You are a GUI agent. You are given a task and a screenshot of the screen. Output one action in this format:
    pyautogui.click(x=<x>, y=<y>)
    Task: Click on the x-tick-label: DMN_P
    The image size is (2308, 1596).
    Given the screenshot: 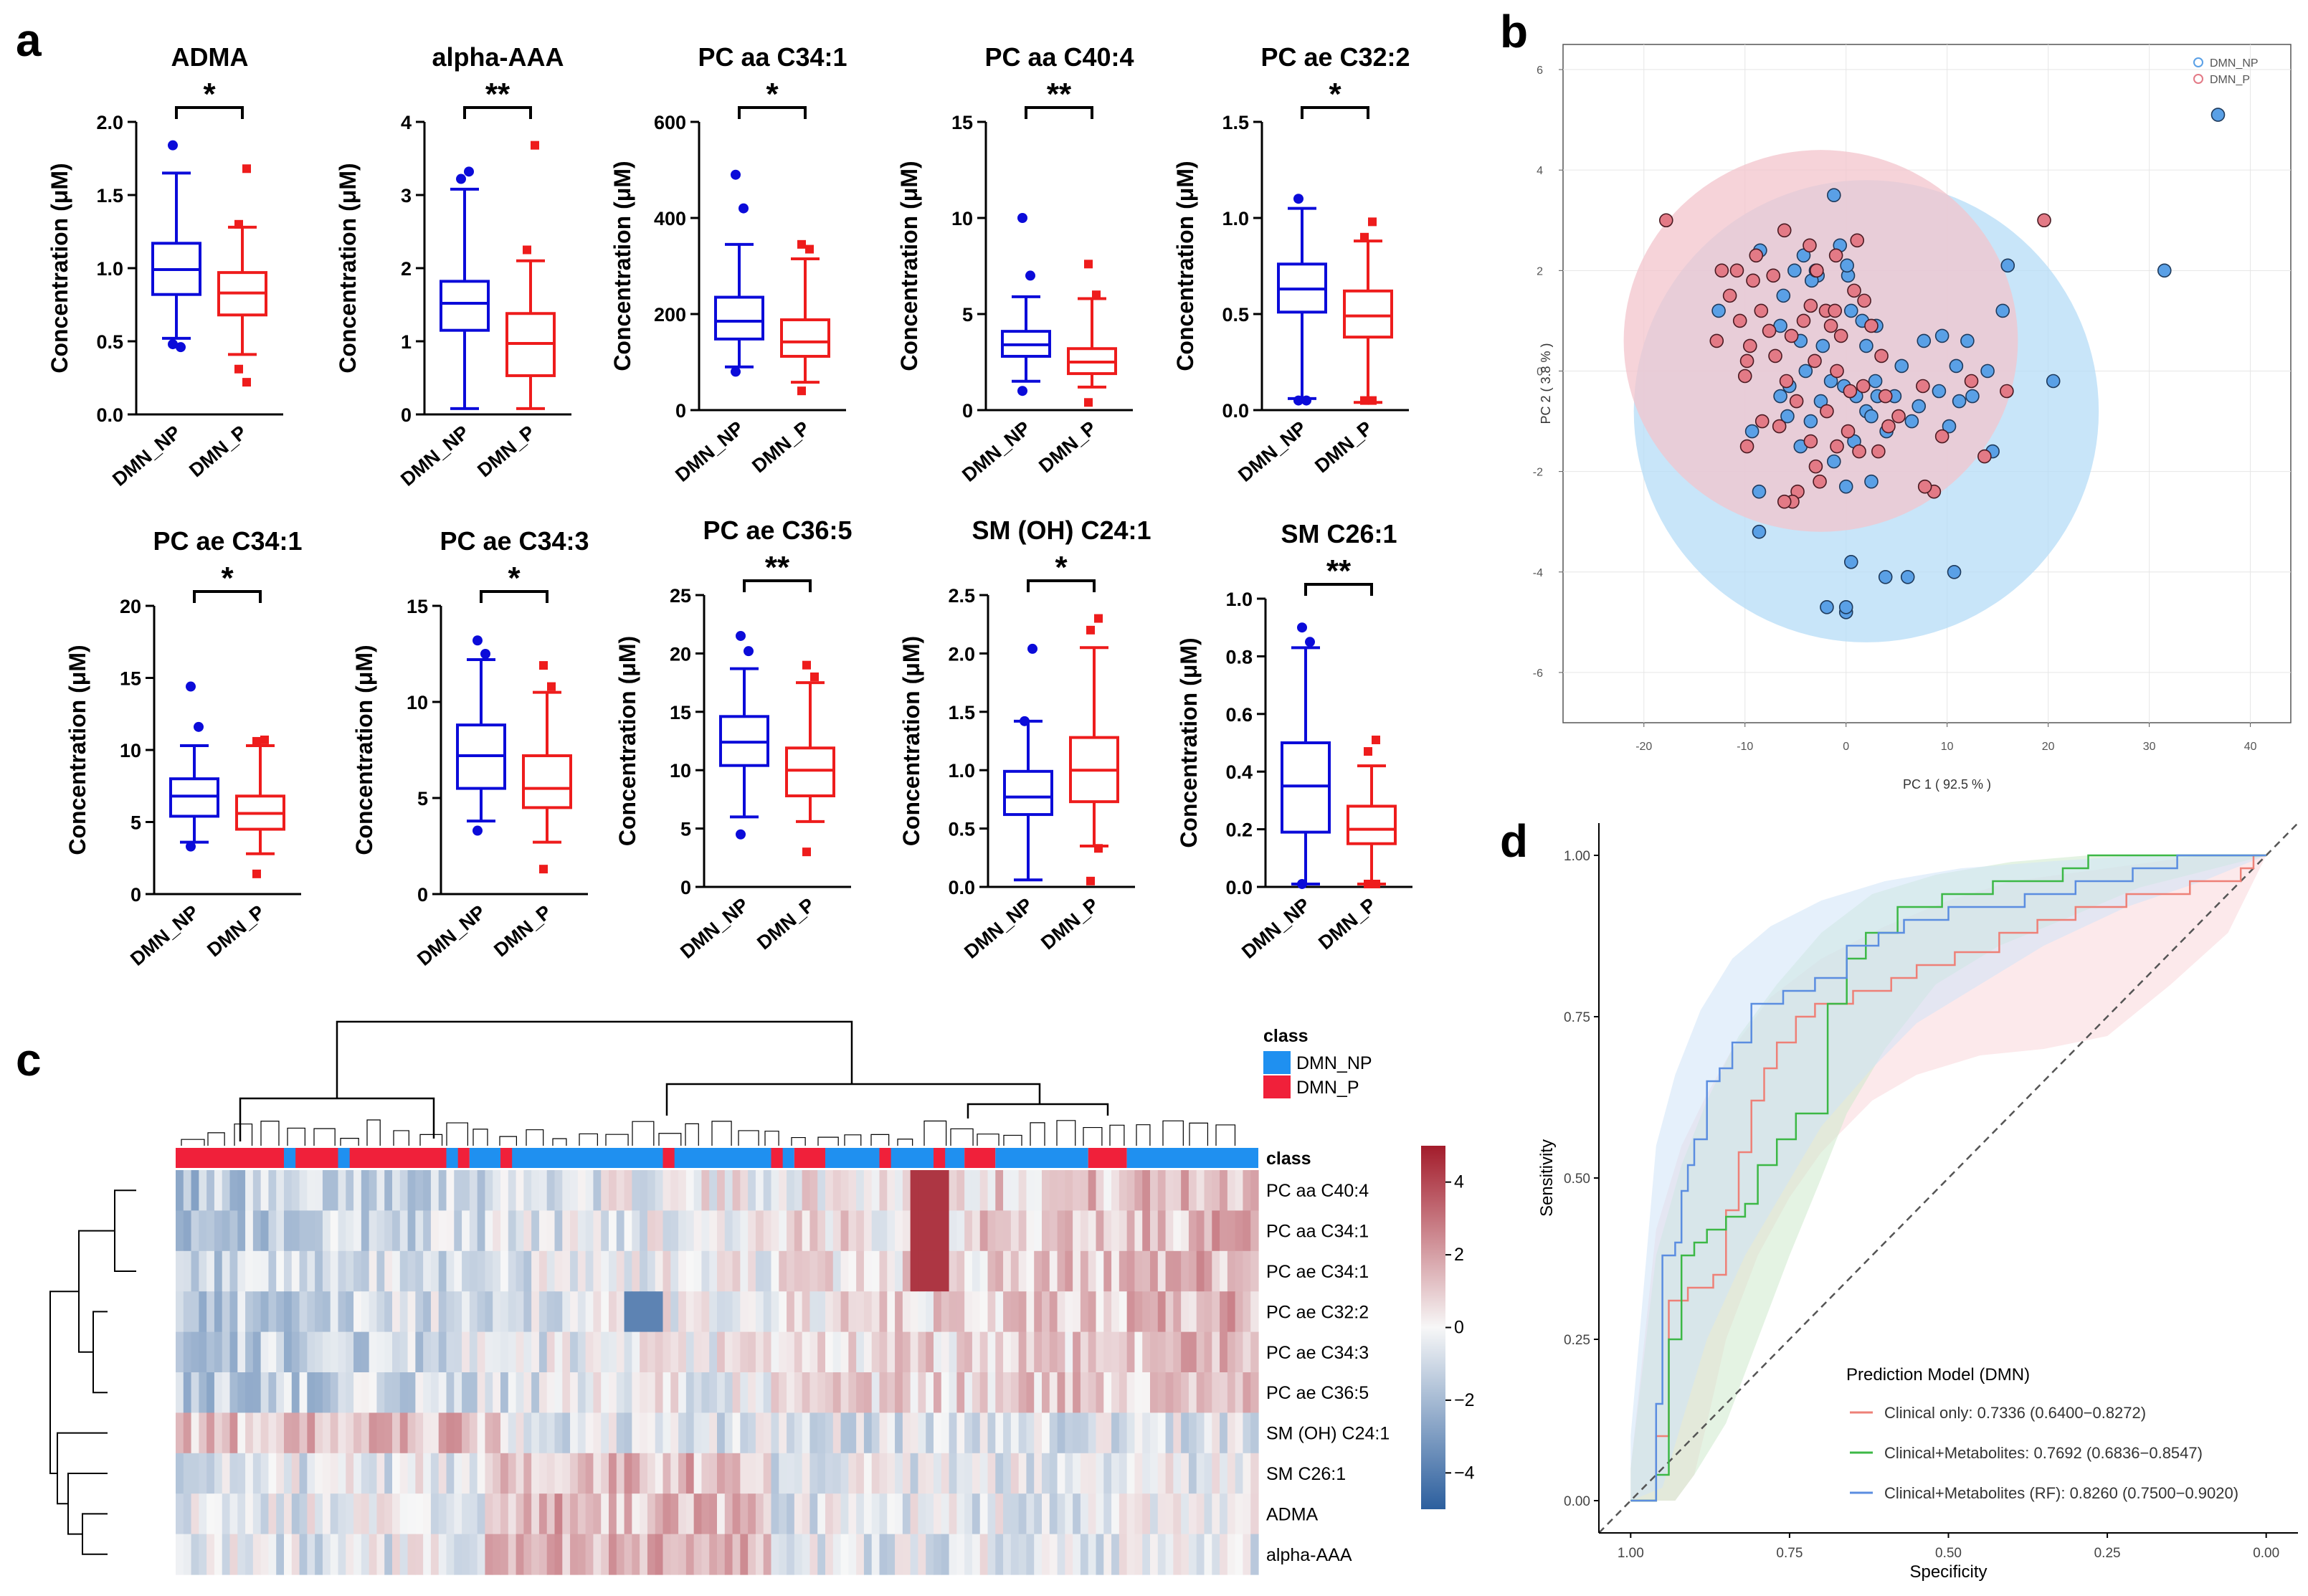 What is the action you would take?
    pyautogui.click(x=1068, y=447)
    